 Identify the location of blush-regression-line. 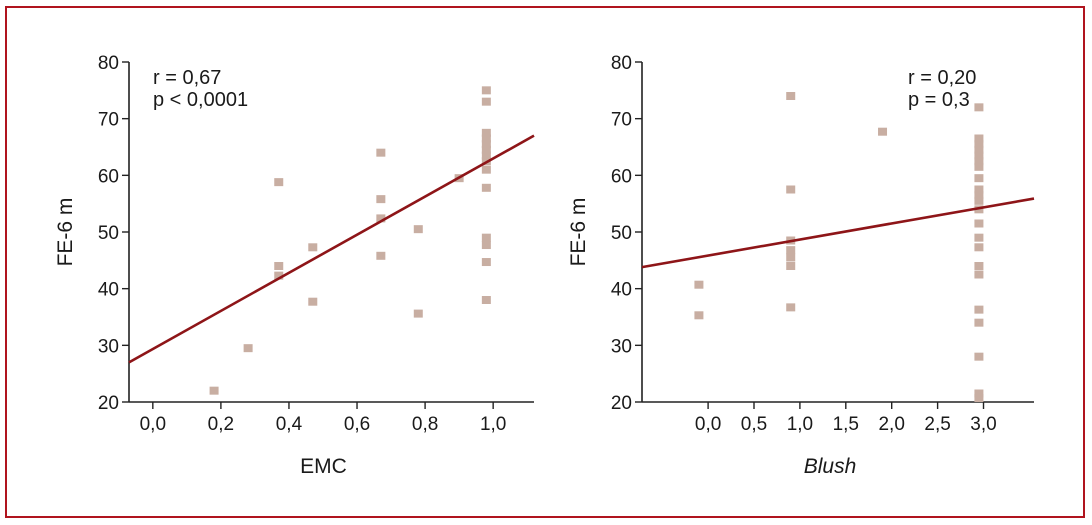
(838, 233).